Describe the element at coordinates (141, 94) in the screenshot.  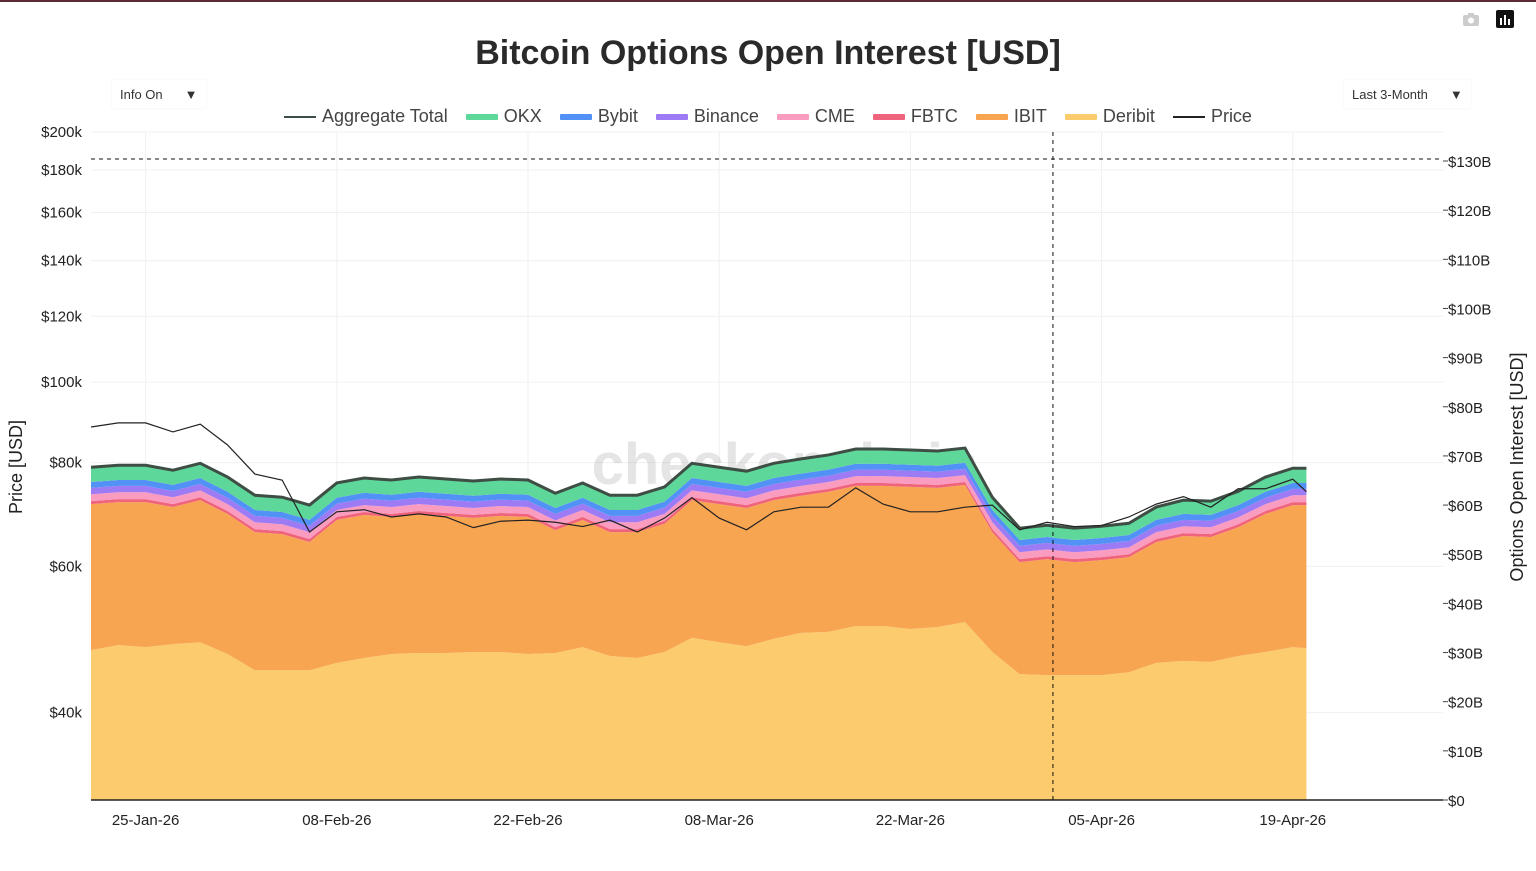
I see `info-toggle-label: Info On` at that location.